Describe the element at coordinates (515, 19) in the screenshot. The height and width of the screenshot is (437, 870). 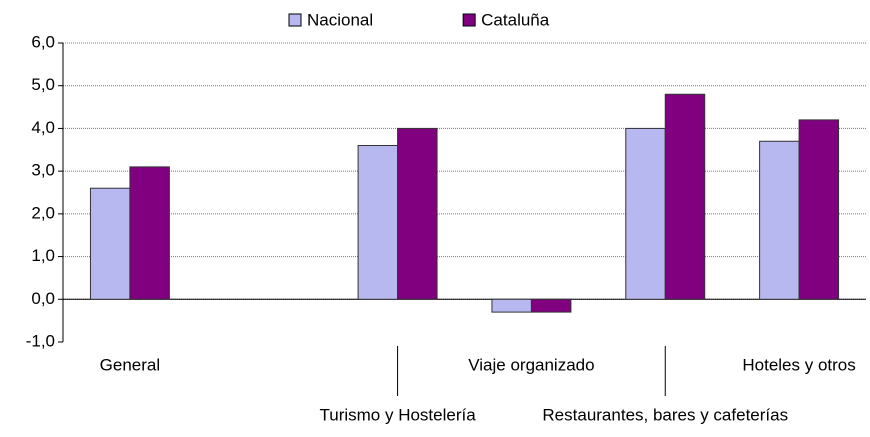
I see `legend-label: Cataluña` at that location.